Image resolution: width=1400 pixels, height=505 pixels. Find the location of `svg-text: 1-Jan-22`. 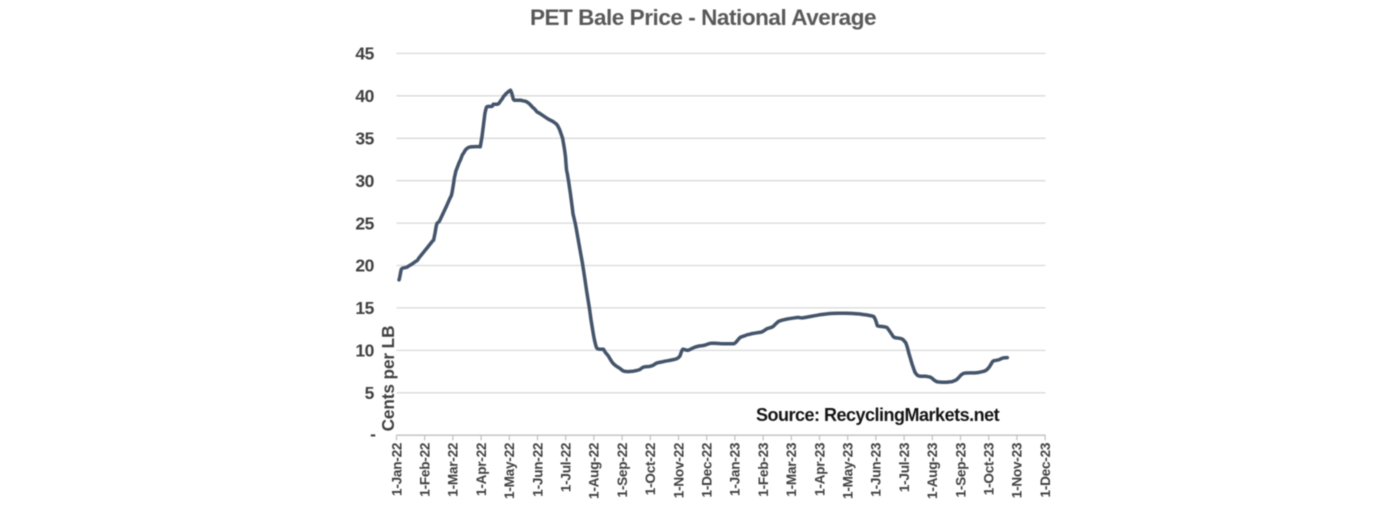

svg-text: 1-Jan-22 is located at coordinates (396, 469).